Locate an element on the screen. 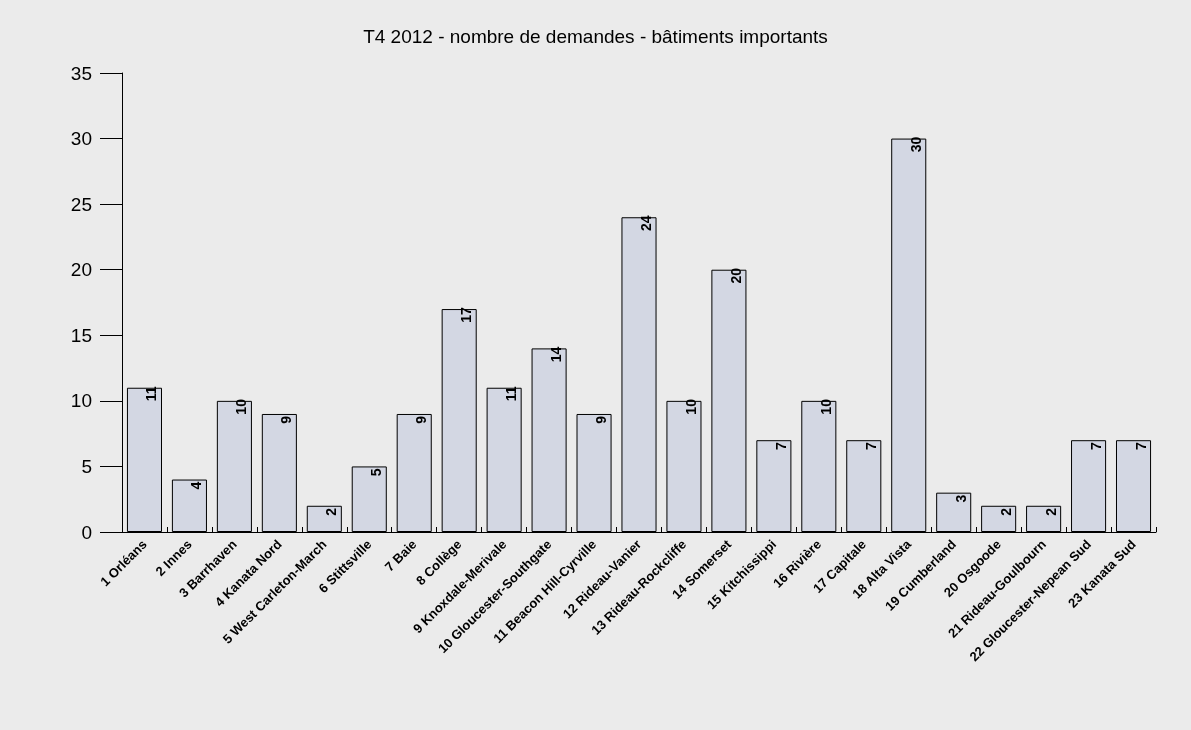 This screenshot has width=1191, height=730. data-label: 4 is located at coordinates (196, 485).